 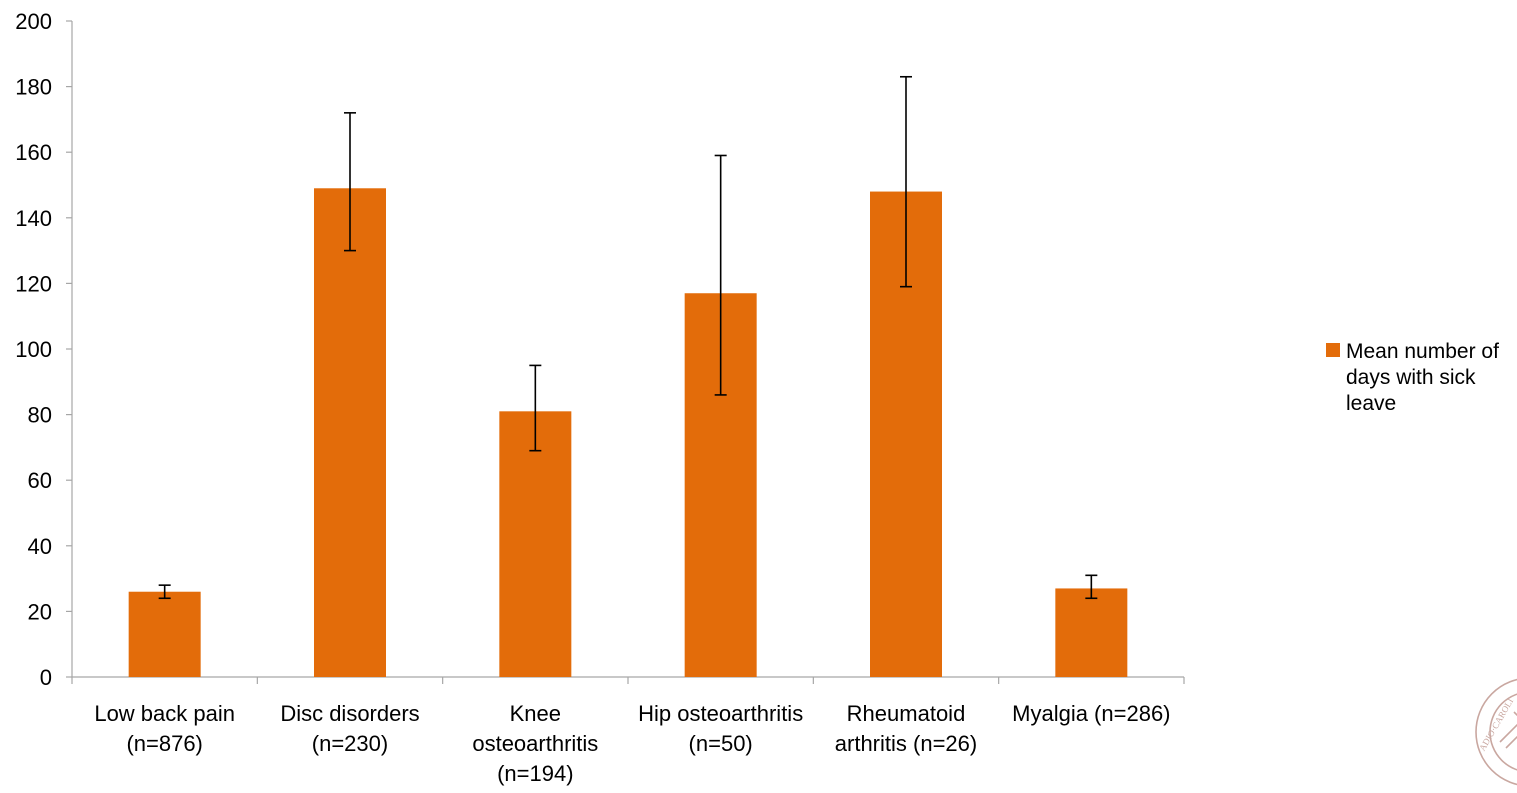 I want to click on y-tick-label: 0, so click(x=46, y=677).